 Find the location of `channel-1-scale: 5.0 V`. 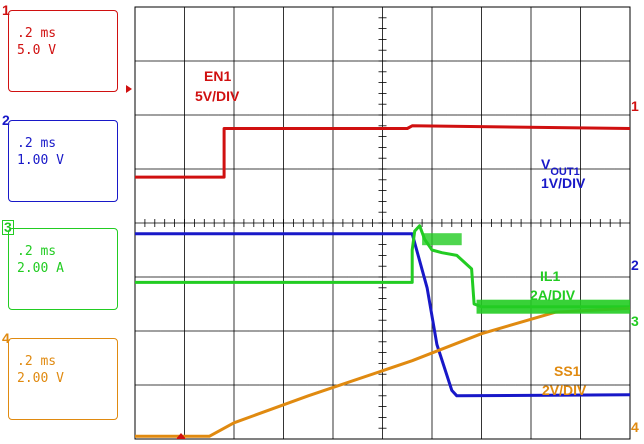

channel-1-scale: 5.0 V is located at coordinates (37, 50).